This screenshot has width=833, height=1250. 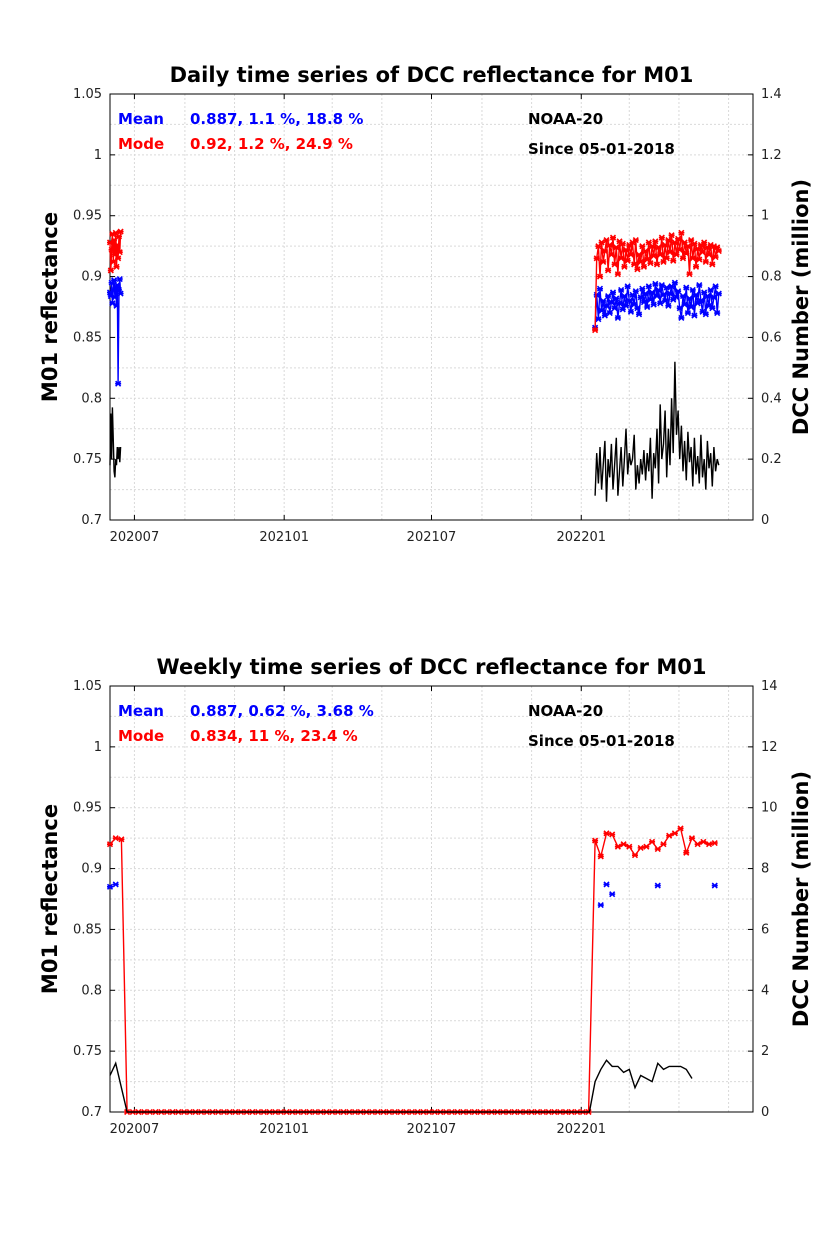 What do you see at coordinates (601, 149) in the screenshot?
I see `annotation-text: Since 05-01-2018` at bounding box center [601, 149].